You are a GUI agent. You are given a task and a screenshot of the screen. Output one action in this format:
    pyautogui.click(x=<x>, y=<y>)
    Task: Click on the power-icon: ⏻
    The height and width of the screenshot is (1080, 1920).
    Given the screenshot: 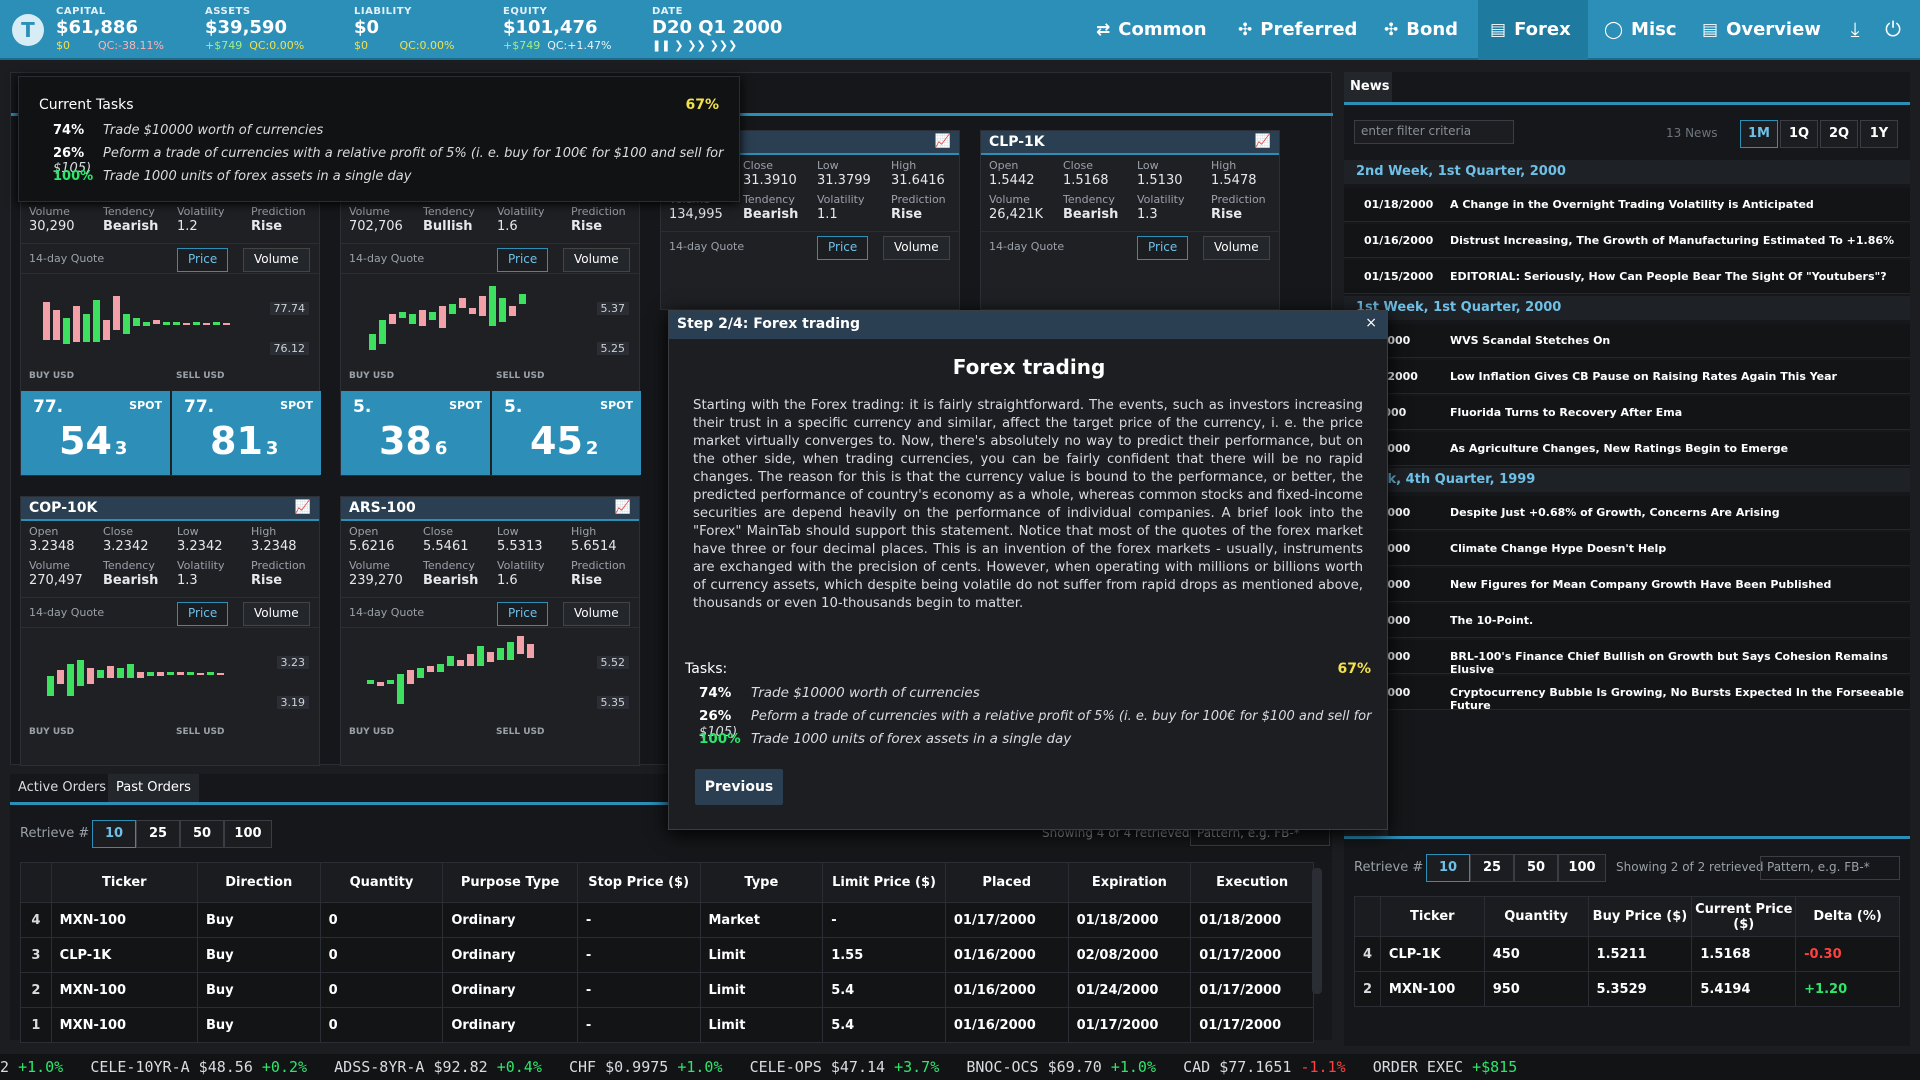 What is the action you would take?
    pyautogui.click(x=1893, y=29)
    